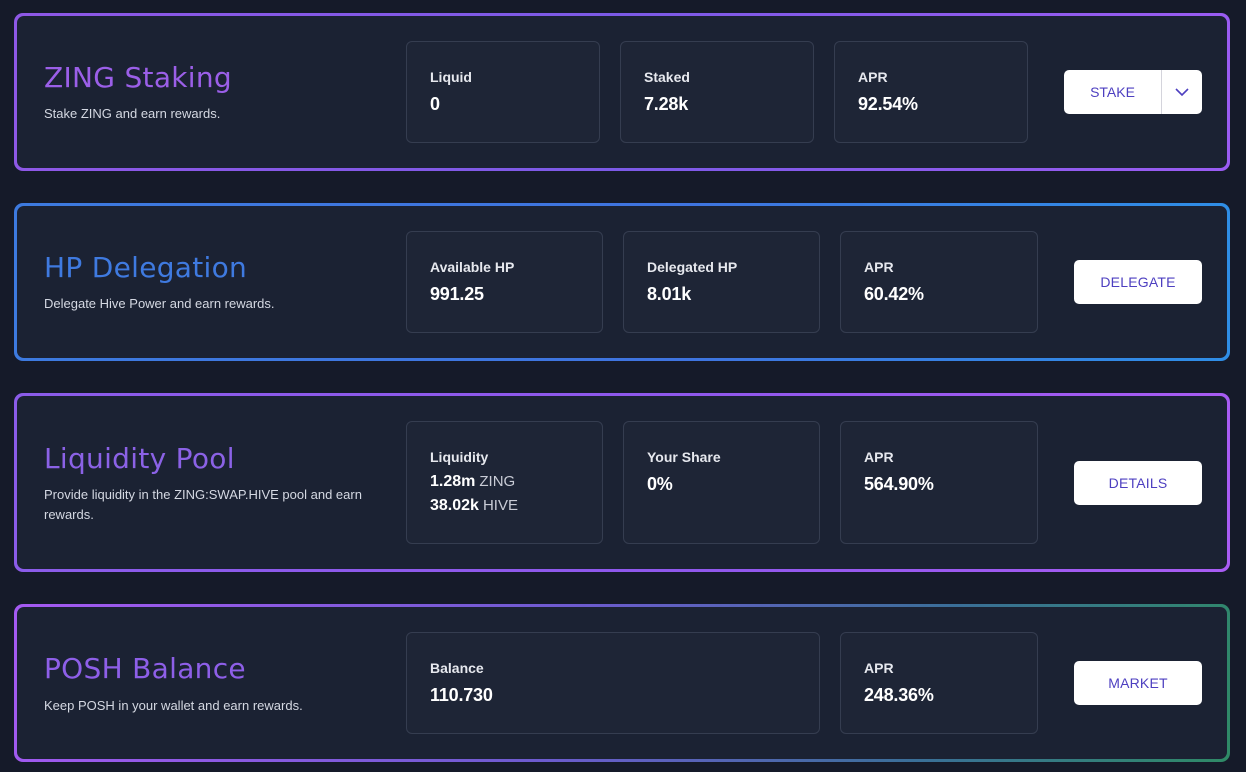 This screenshot has width=1246, height=772. Describe the element at coordinates (497, 481) in the screenshot. I see `liquidity-zing-unit: ZING` at that location.